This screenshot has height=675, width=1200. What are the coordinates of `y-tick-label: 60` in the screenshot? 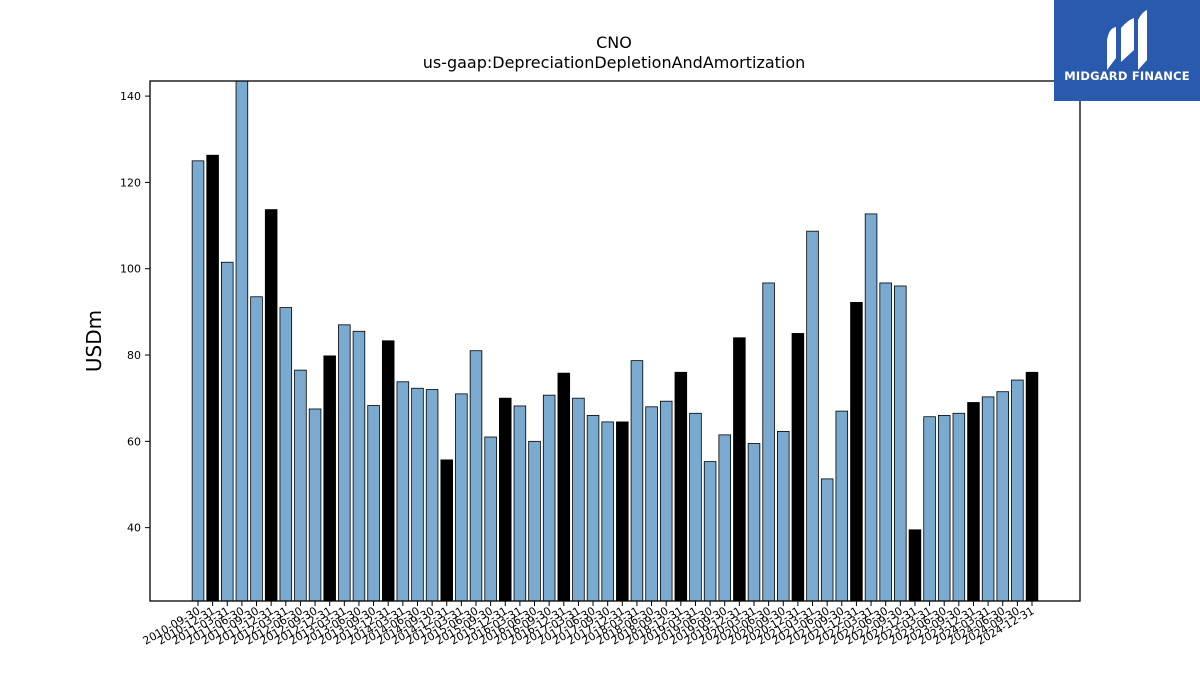 It's located at (134, 441).